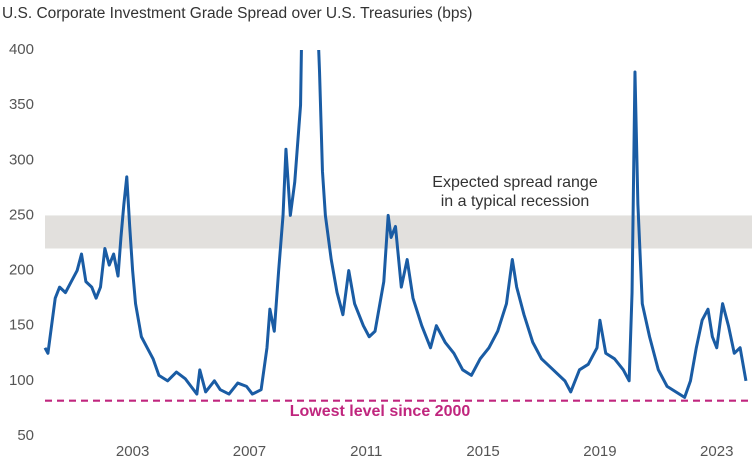  What do you see at coordinates (249, 451) in the screenshot?
I see `x-tick-label: 2007` at bounding box center [249, 451].